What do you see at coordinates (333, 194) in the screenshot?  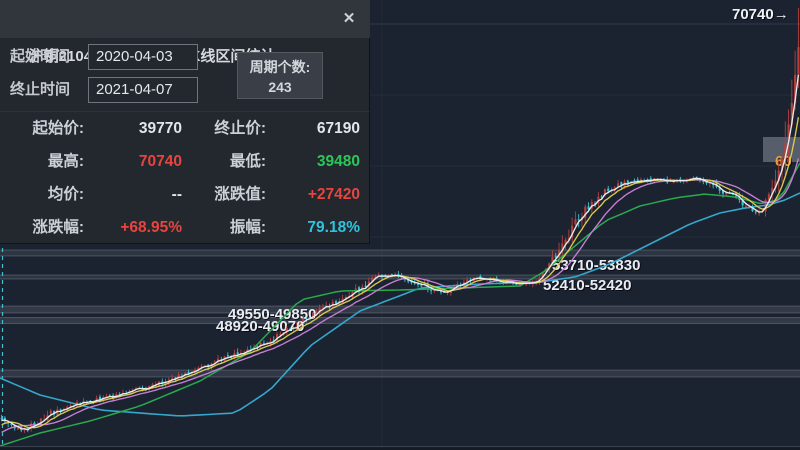 I see `stat-value: +27420` at bounding box center [333, 194].